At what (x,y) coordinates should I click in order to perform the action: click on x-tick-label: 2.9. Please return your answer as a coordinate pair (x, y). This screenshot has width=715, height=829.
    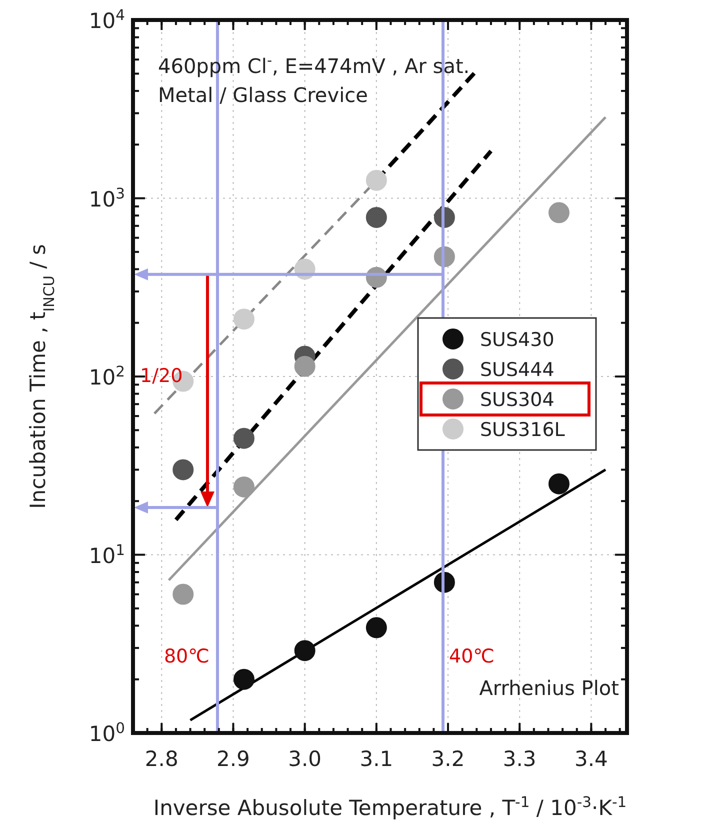
    Looking at the image, I should click on (233, 759).